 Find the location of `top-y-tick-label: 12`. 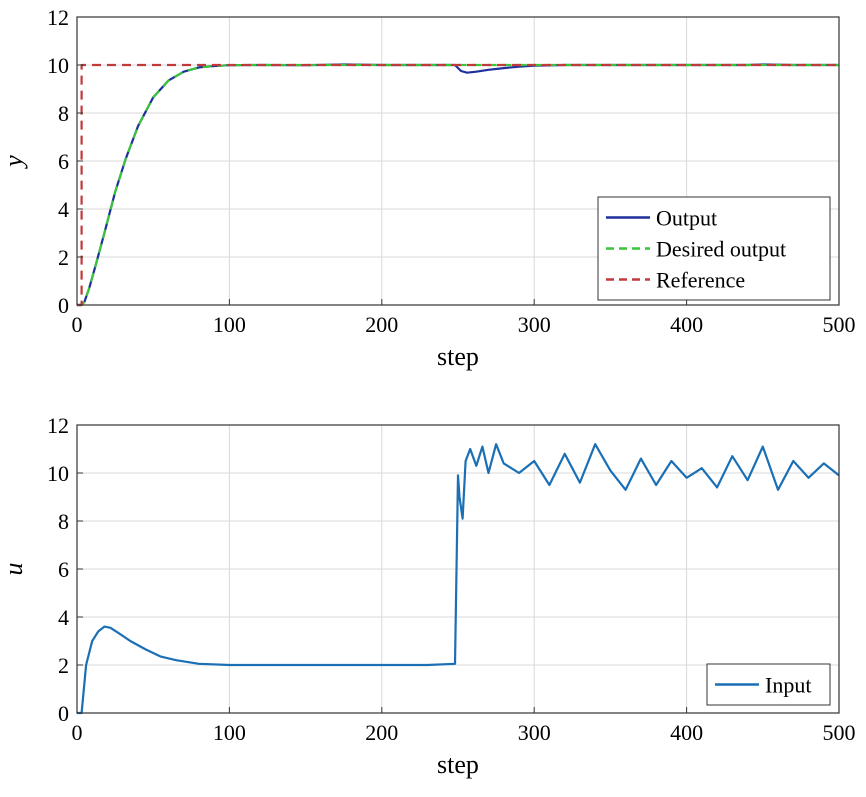

top-y-tick-label: 12 is located at coordinates (58, 17).